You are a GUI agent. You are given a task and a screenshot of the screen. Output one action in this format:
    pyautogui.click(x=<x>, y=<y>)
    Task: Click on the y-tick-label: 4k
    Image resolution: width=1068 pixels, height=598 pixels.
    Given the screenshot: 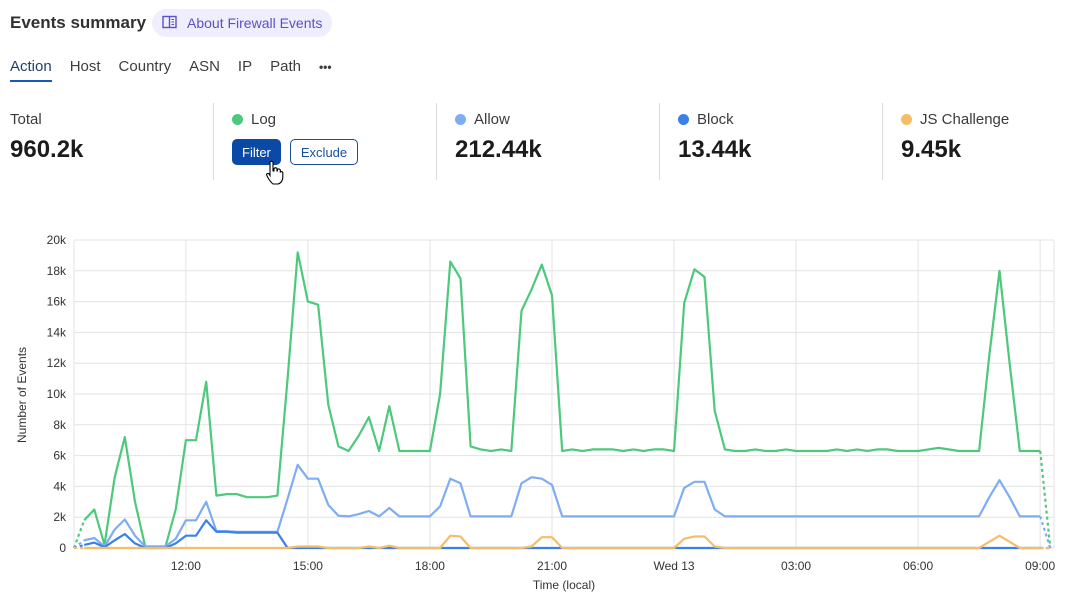 What is the action you would take?
    pyautogui.click(x=60, y=486)
    